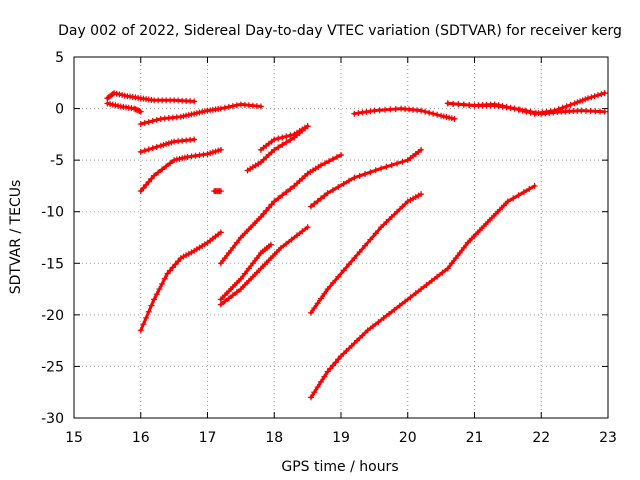  What do you see at coordinates (541, 438) in the screenshot?
I see `x-tick-label: 22` at bounding box center [541, 438].